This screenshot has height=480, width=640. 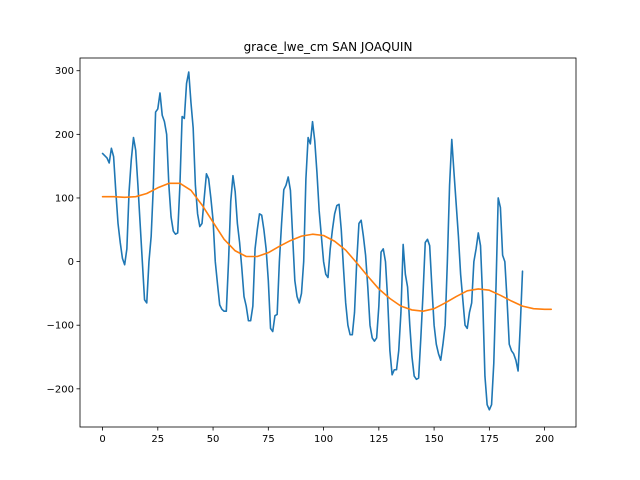 I want to click on x-tick-label: 75, so click(x=268, y=439).